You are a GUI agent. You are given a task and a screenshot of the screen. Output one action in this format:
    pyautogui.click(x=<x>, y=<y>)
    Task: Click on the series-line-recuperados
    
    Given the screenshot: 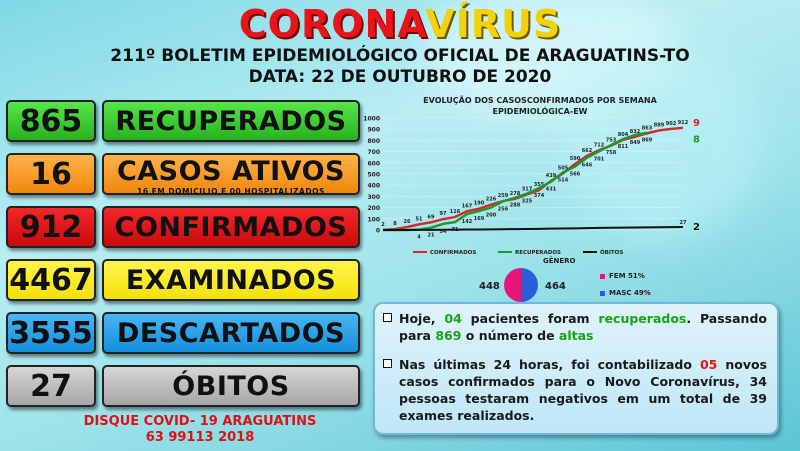 What is the action you would take?
    pyautogui.click(x=515, y=181)
    